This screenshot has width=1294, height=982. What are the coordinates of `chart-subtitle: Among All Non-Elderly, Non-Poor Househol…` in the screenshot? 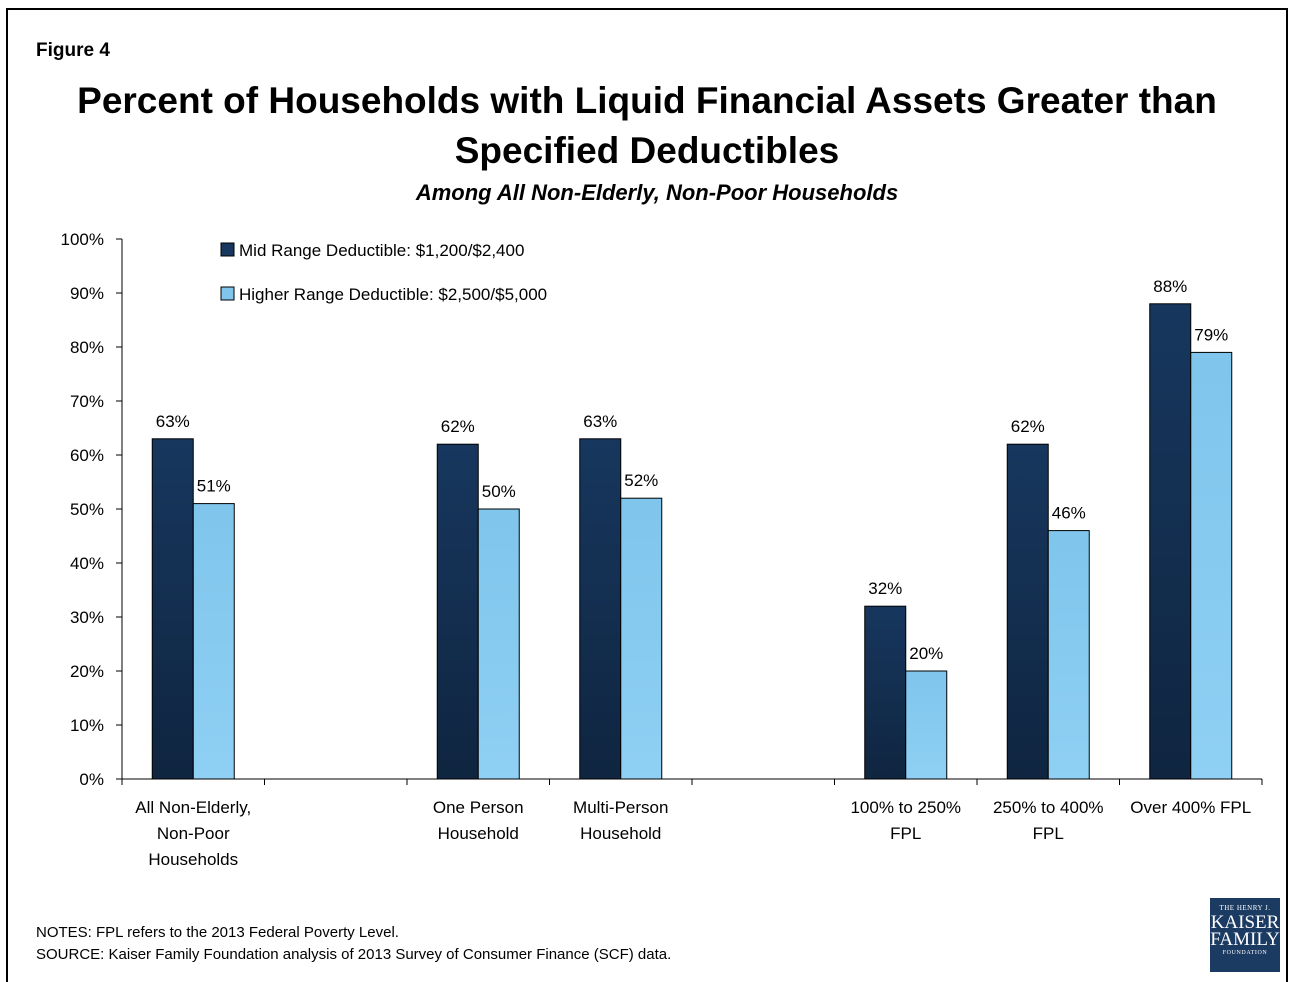 It's located at (657, 192).